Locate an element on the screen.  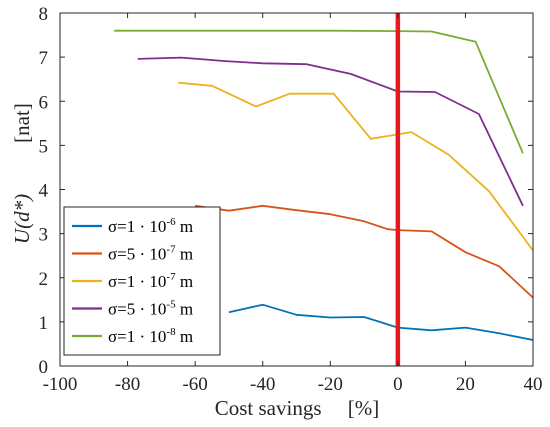
legend-entry-2: σ=5 · 10-7 m is located at coordinates (132, 254).